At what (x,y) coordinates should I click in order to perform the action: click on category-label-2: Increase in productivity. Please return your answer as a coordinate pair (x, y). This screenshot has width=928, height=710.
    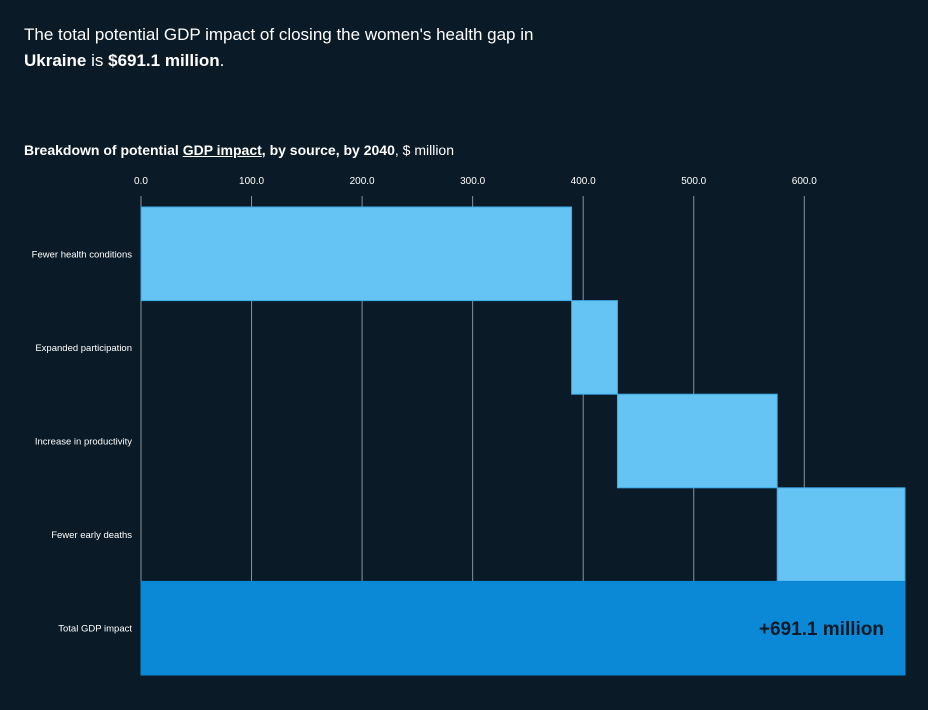
    Looking at the image, I should click on (83, 442).